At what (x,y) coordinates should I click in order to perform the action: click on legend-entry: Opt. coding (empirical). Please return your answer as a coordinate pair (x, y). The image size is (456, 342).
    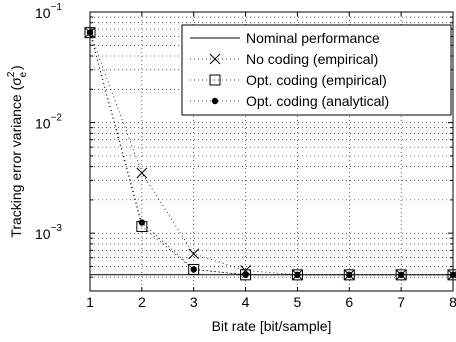
    Looking at the image, I should click on (288, 80).